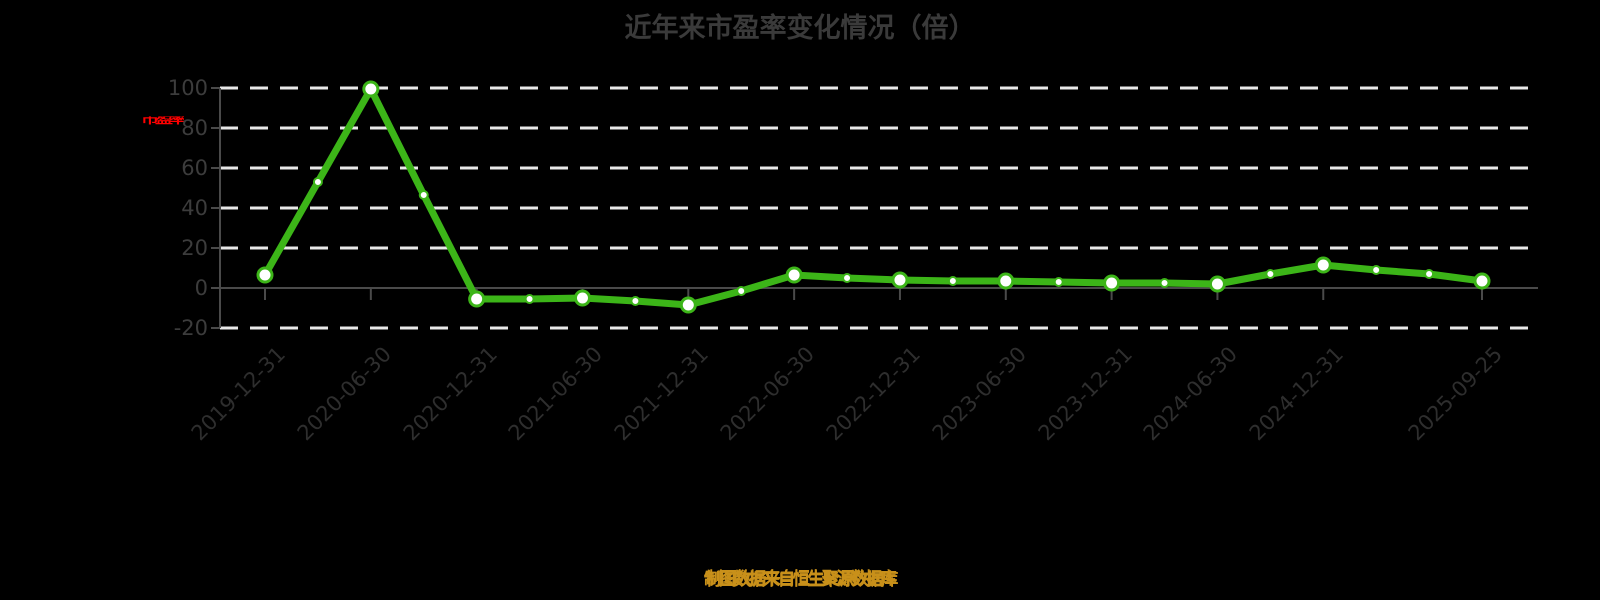 This screenshot has height=600, width=1600. What do you see at coordinates (194, 168) in the screenshot?
I see `y-axis-tick-label: 60` at bounding box center [194, 168].